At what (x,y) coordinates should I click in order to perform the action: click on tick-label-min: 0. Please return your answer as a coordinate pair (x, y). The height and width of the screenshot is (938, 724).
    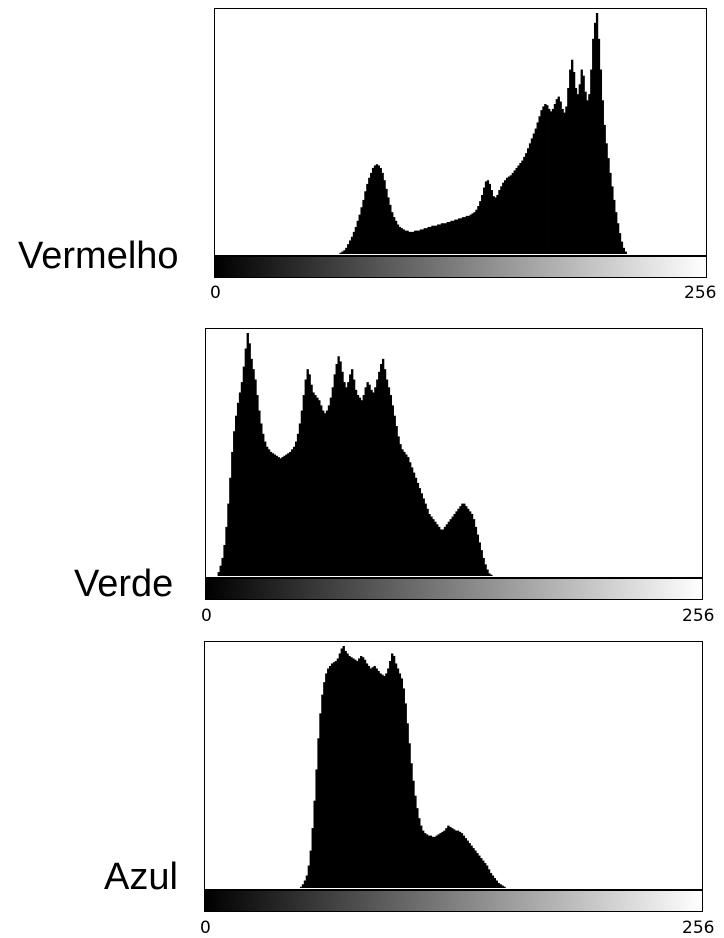
    Looking at the image, I should click on (206, 616).